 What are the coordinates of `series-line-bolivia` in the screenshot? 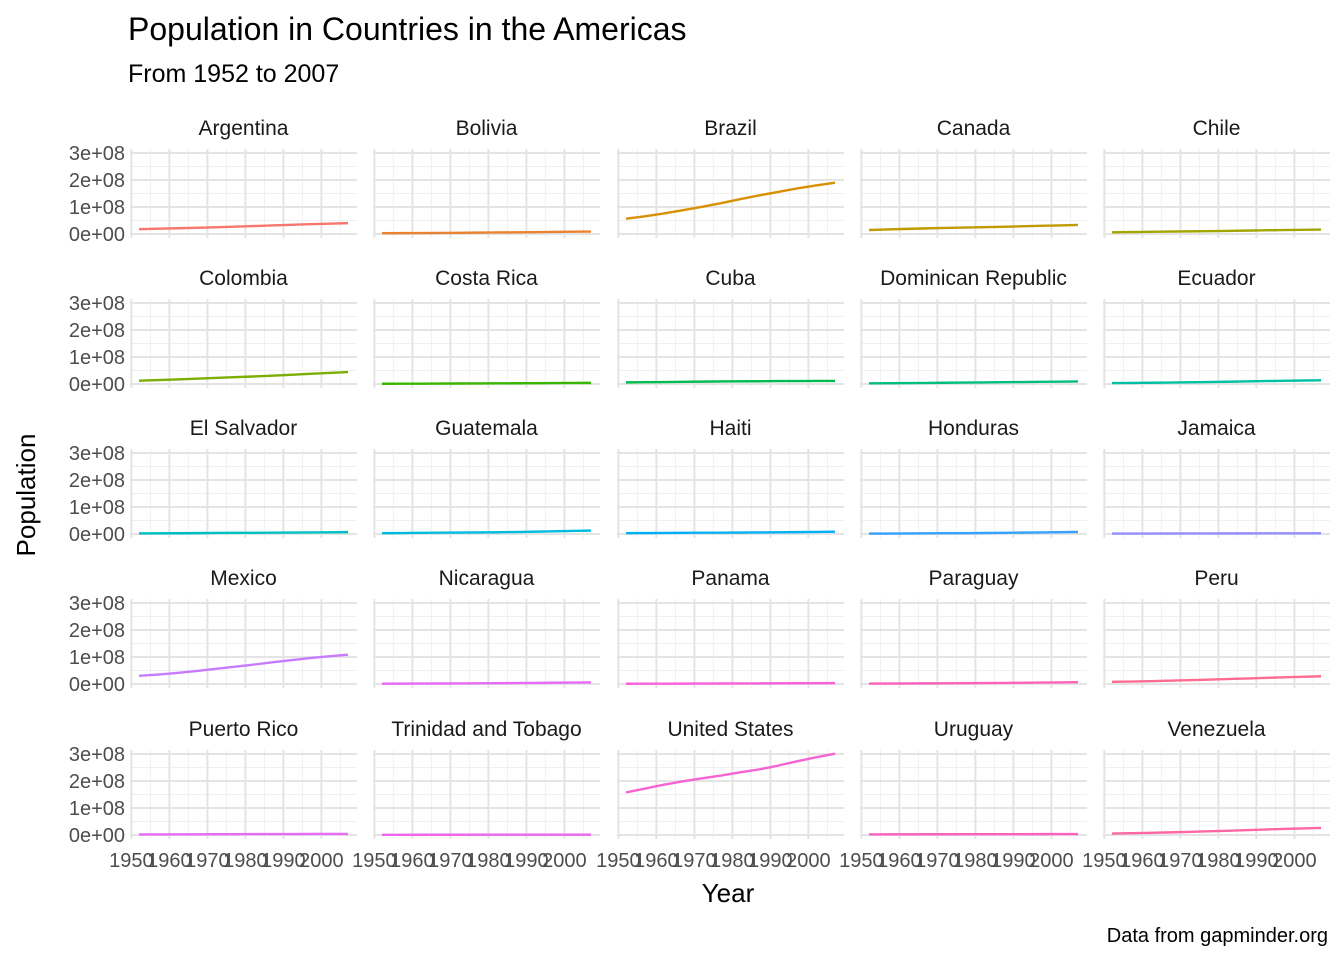 It's located at (486, 232).